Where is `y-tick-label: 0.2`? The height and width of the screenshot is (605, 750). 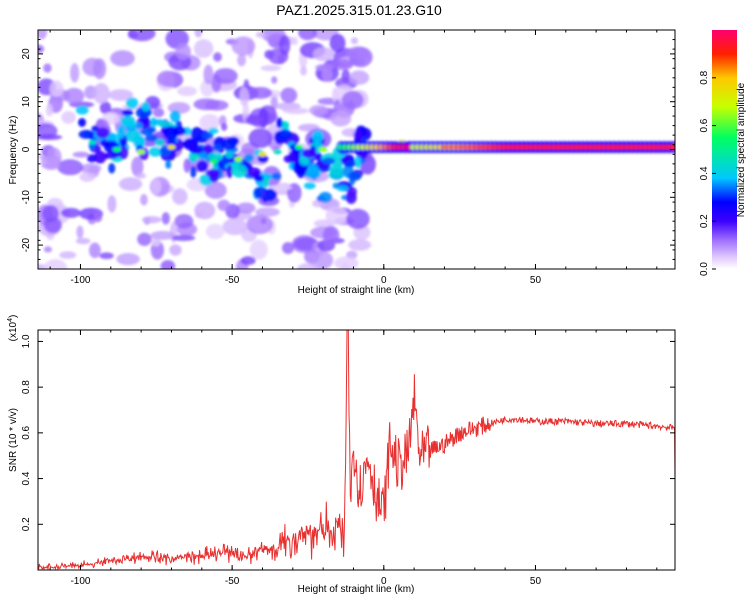
y-tick-label: 0.2 is located at coordinates (26, 524).